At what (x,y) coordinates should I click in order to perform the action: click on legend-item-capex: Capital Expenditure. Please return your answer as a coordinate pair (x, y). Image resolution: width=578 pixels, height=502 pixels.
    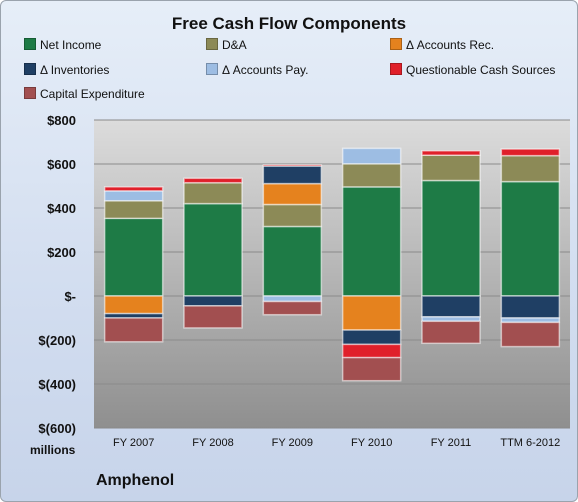
    Looking at the image, I should click on (84, 94).